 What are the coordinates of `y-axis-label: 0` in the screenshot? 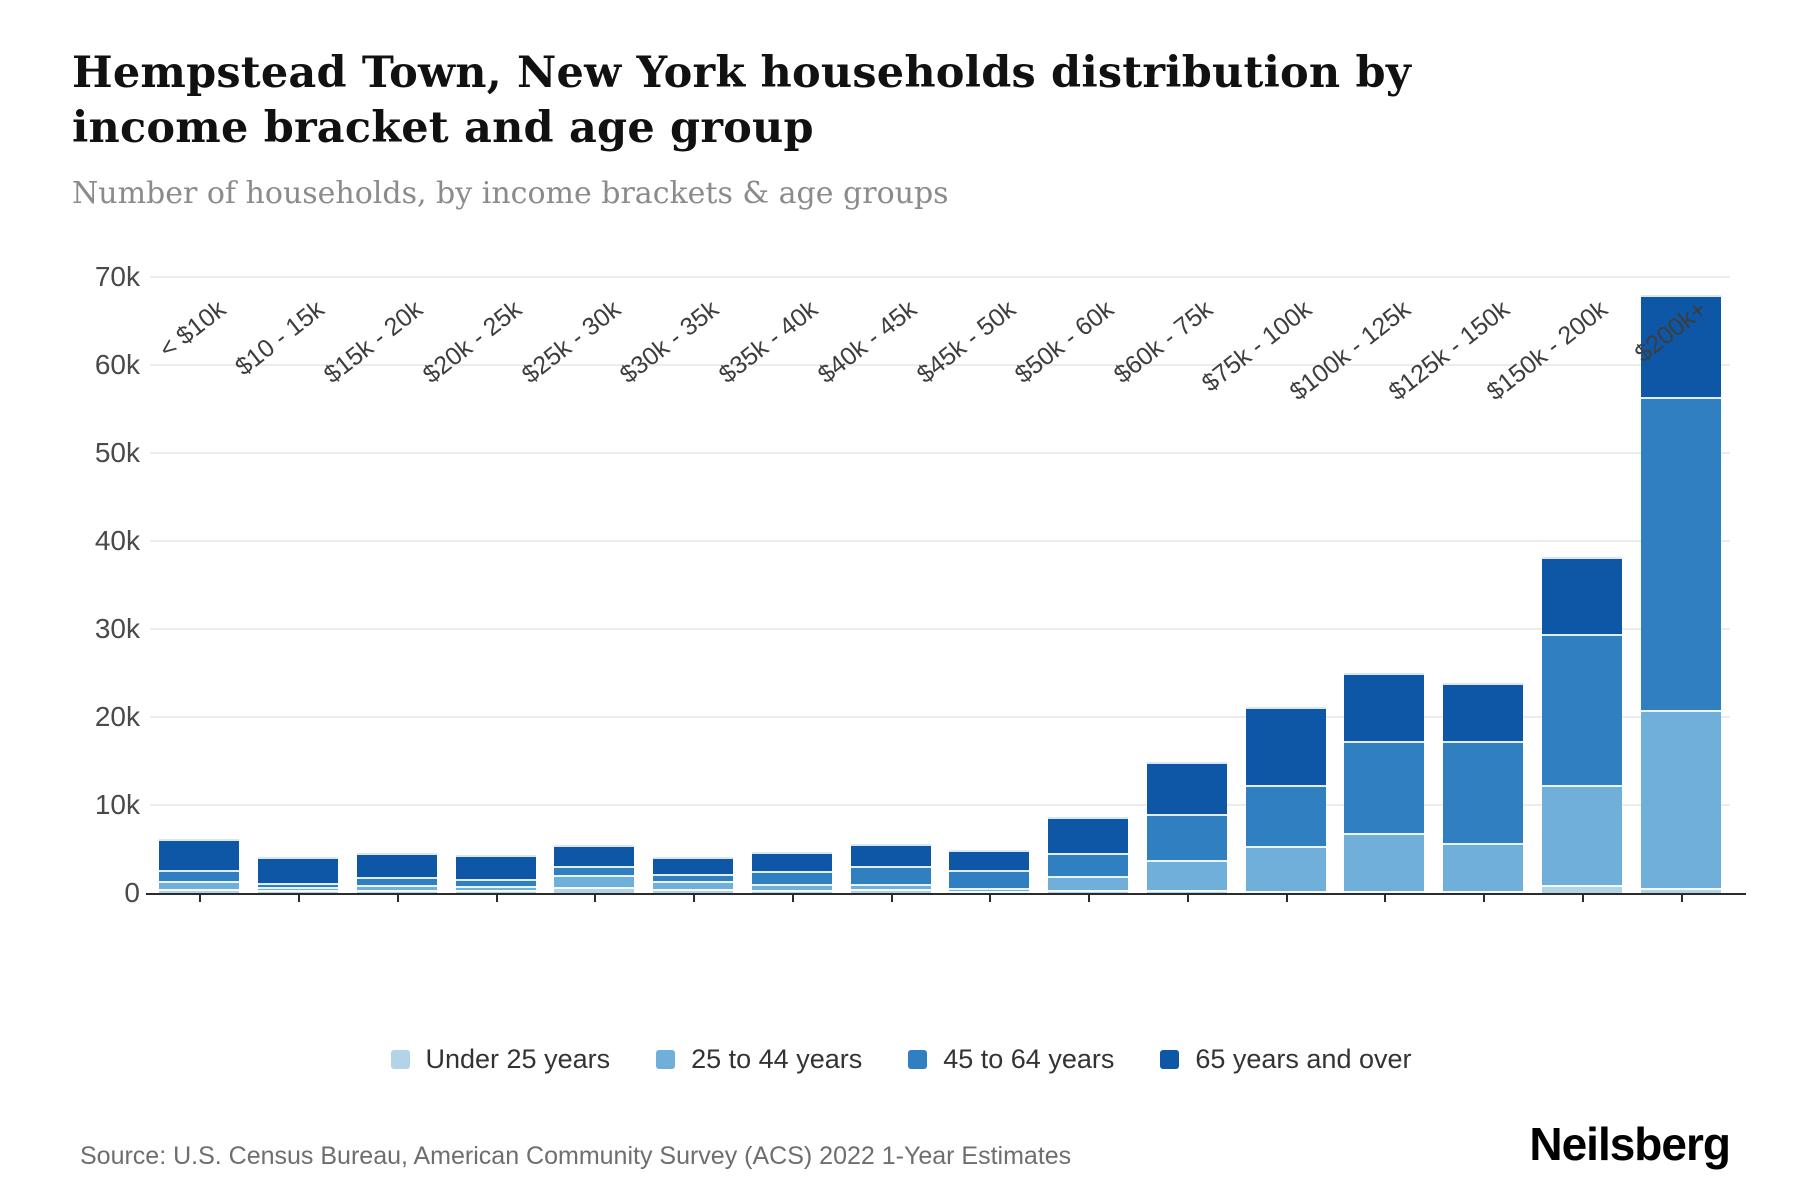 It's located at (132, 893).